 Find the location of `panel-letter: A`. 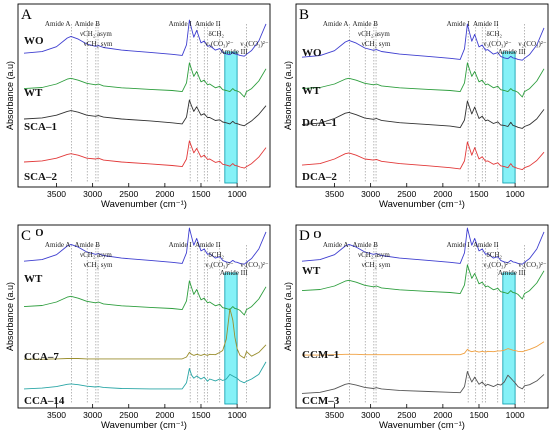

panel-letter: A is located at coordinates (26, 15).